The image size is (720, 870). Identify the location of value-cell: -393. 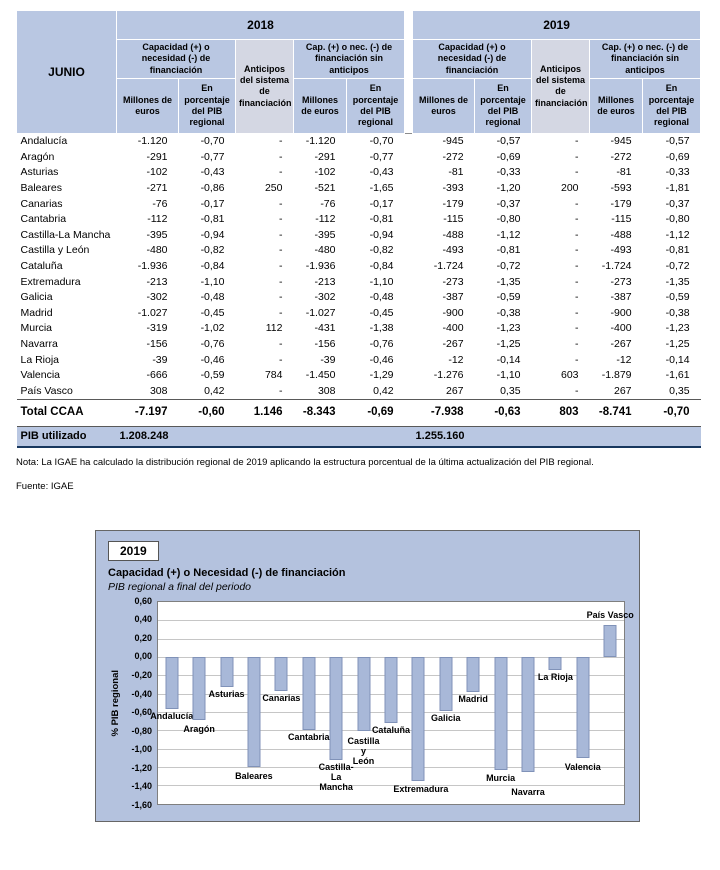
(453, 188).